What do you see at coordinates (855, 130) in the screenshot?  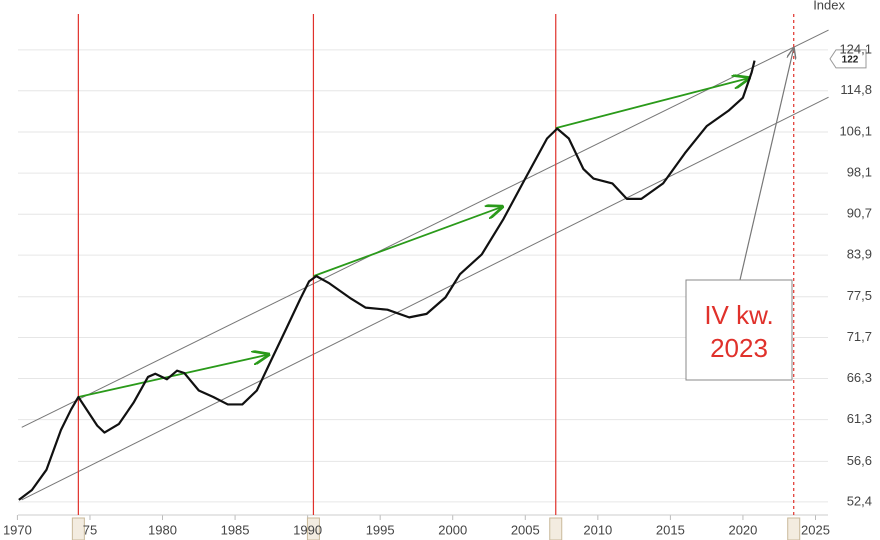 I see `y-tick-label: 106,1` at bounding box center [855, 130].